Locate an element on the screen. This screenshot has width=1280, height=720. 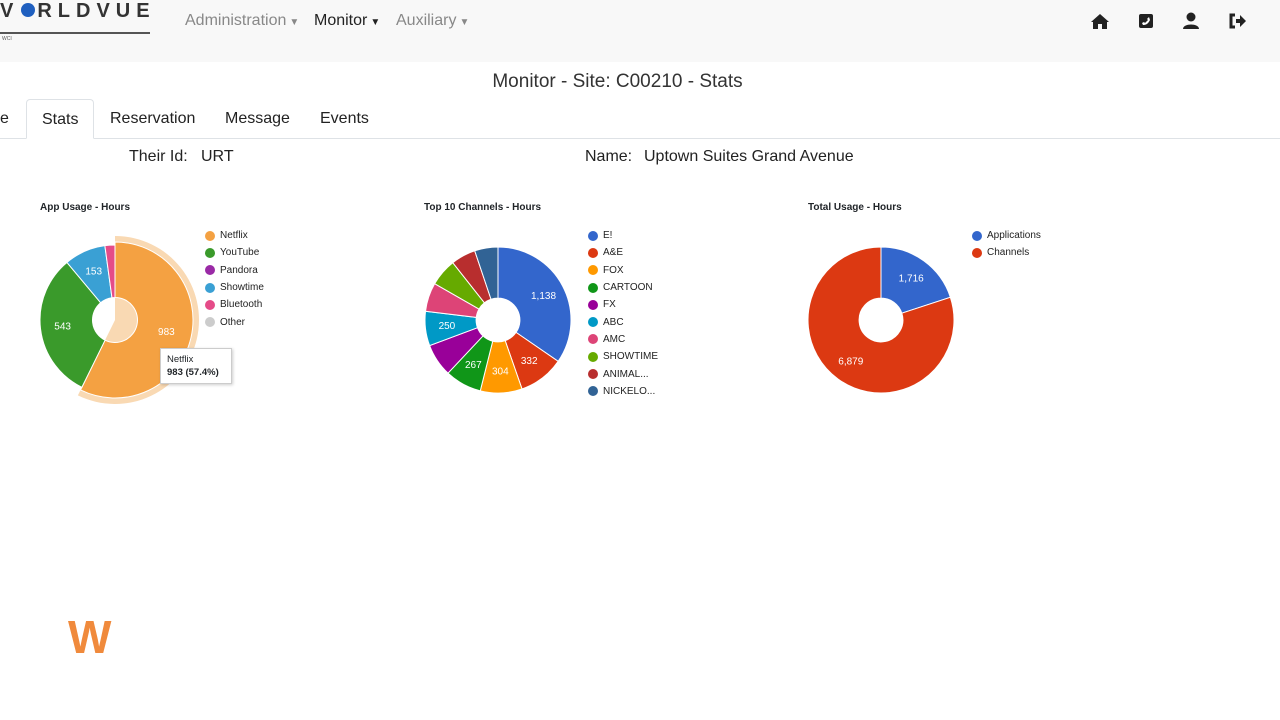
legend-item: FOX is located at coordinates (623, 270).